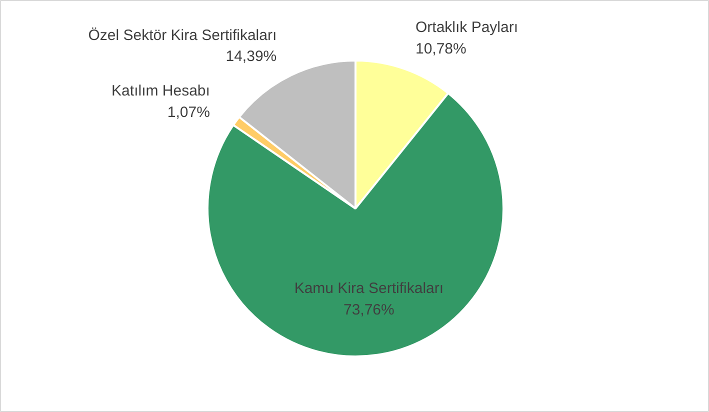 The height and width of the screenshot is (412, 709). I want to click on data-label: 1,07%, so click(188, 112).